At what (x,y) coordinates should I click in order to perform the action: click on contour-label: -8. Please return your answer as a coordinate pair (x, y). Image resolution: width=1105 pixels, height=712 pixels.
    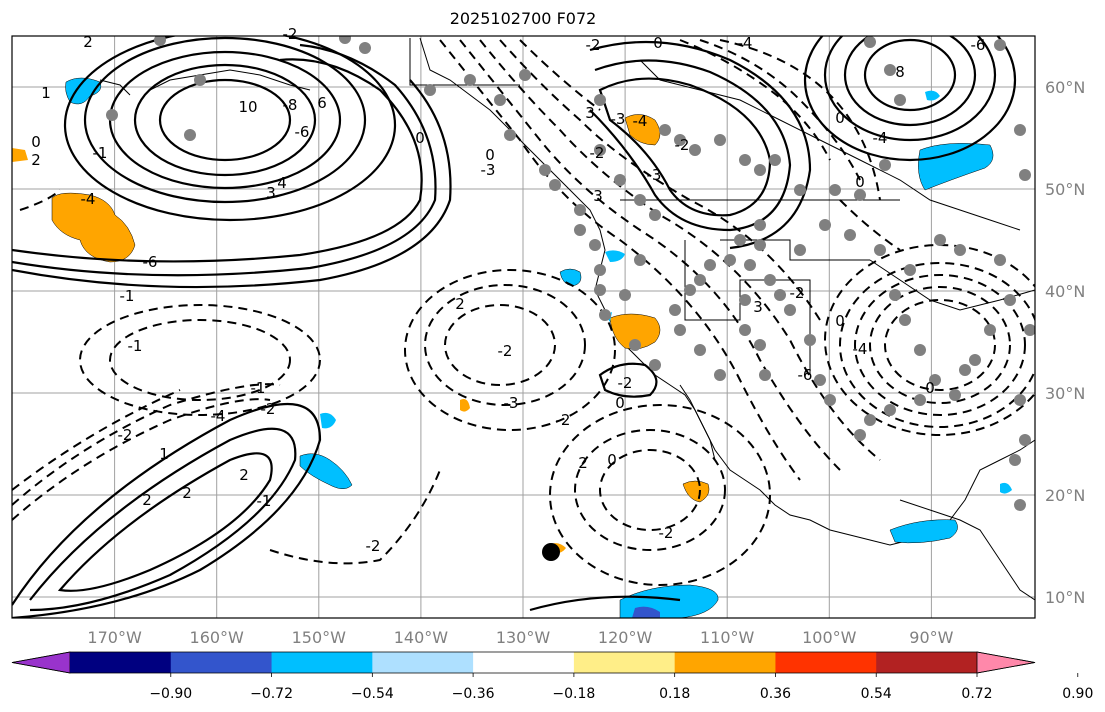
    Looking at the image, I should click on (290, 105).